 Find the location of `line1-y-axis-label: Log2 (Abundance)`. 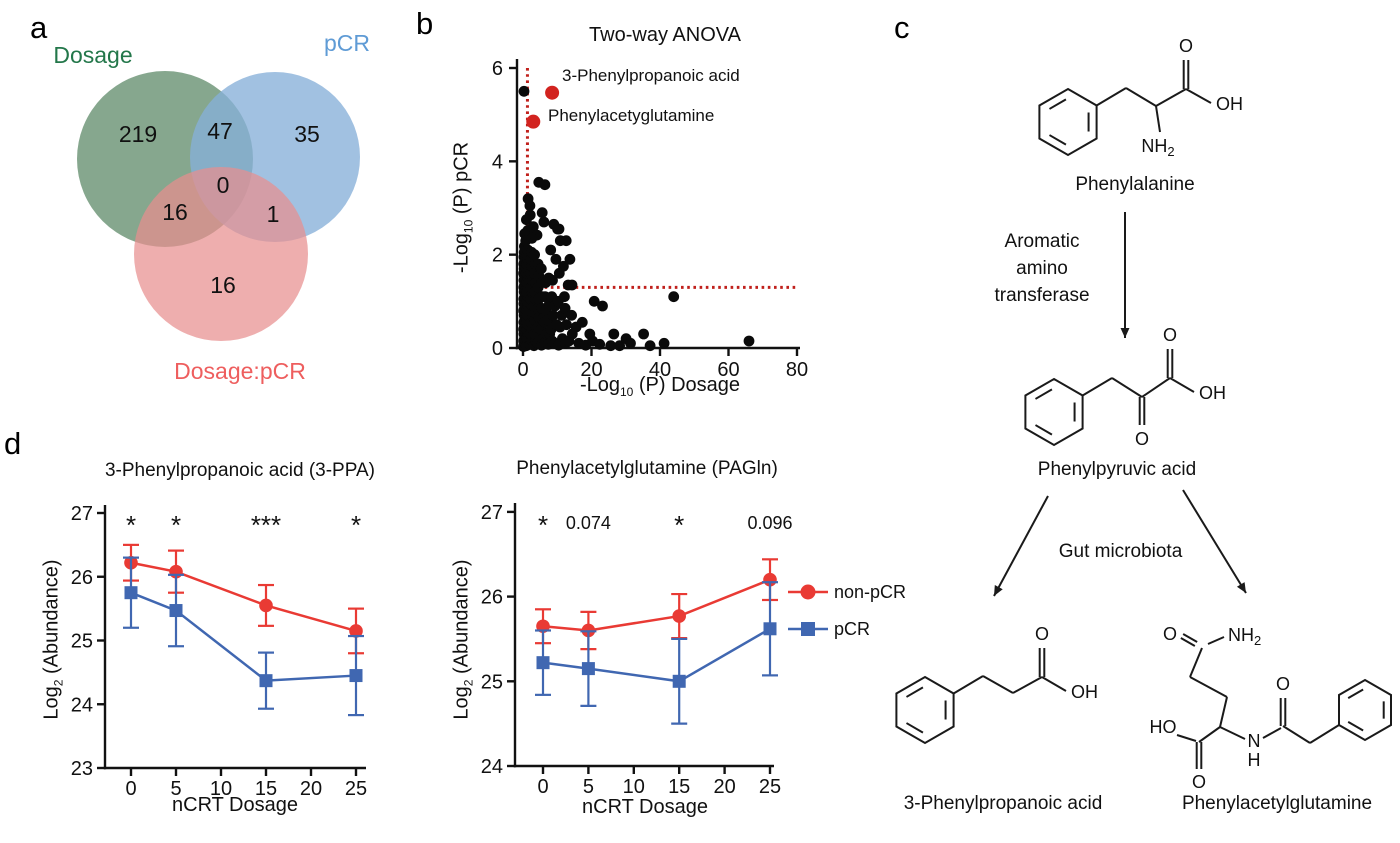

line1-y-axis-label: Log2 (Abundance) is located at coordinates (53, 640).